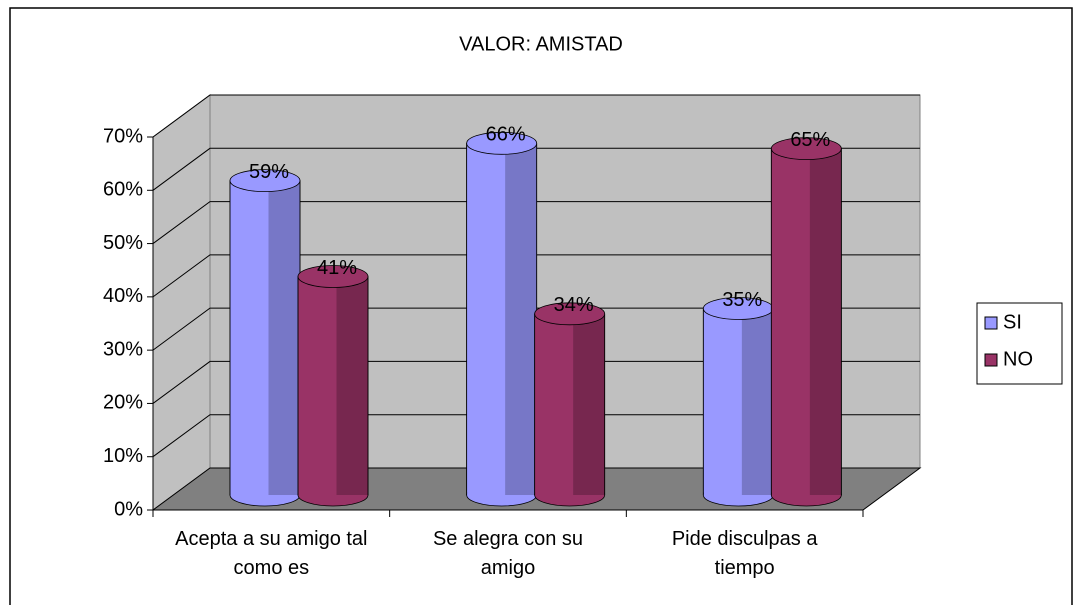  I want to click on legend-label: NO, so click(1018, 359).